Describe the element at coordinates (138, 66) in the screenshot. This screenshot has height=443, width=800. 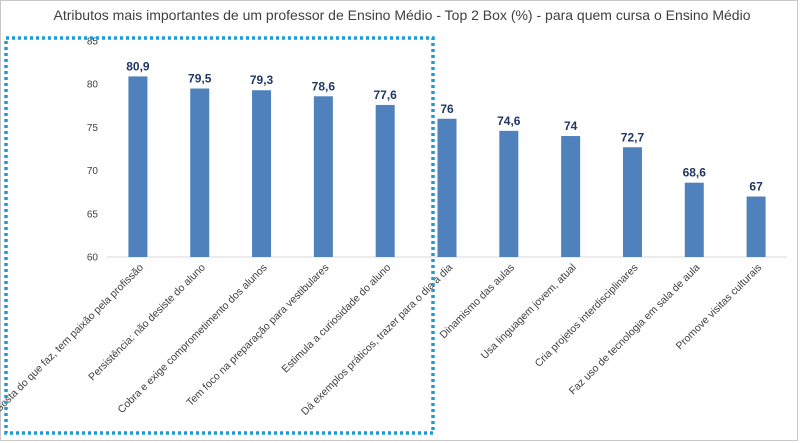
I see `data-label: 80,9` at that location.